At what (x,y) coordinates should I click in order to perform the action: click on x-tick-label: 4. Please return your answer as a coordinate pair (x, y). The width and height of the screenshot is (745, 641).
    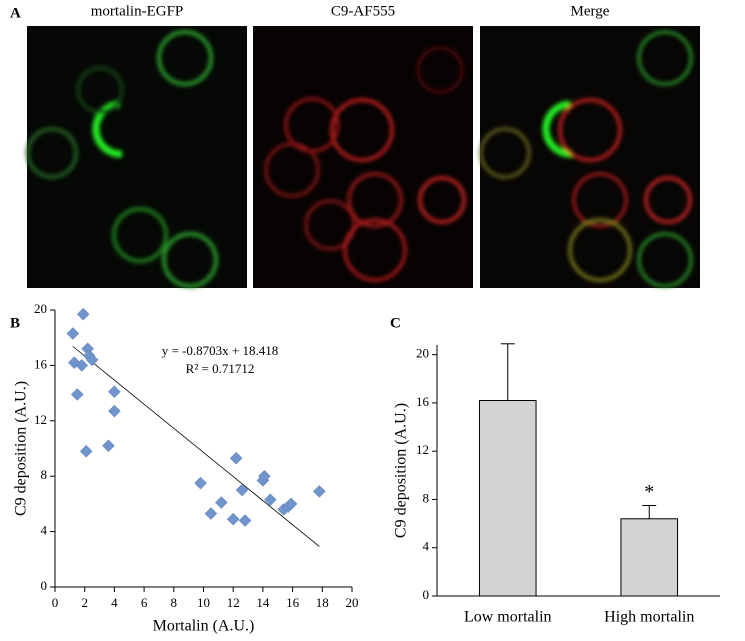
    Looking at the image, I should click on (114, 602).